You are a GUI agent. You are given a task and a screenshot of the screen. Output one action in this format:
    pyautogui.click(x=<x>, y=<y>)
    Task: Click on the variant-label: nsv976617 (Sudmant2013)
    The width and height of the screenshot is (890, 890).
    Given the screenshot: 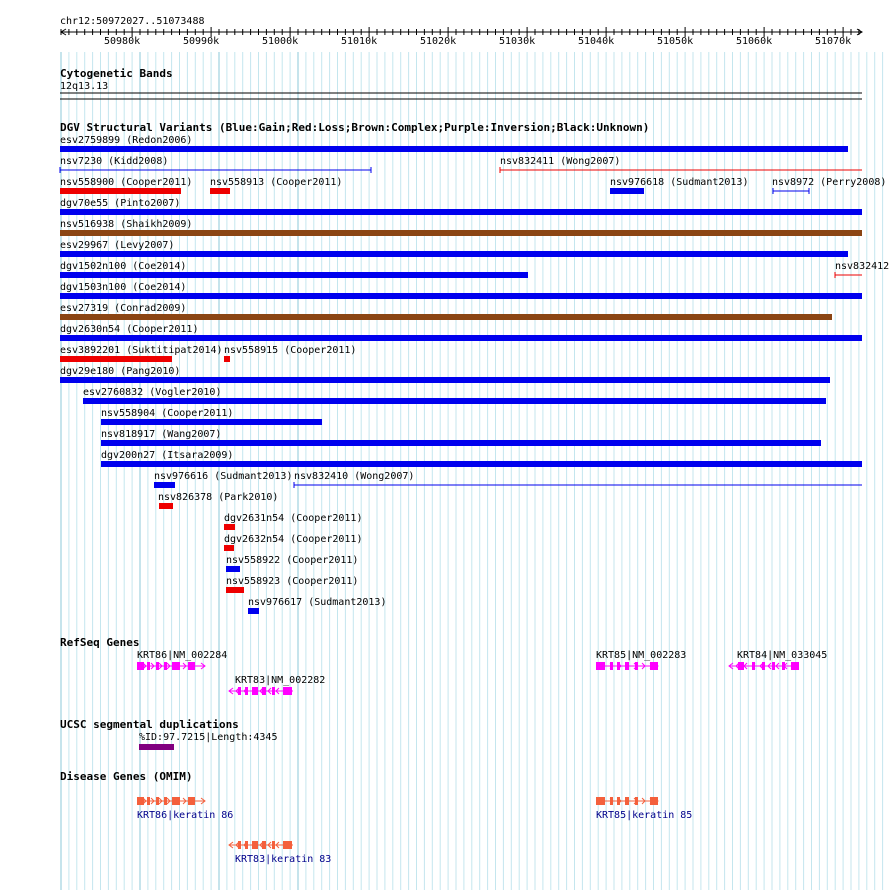 What is the action you would take?
    pyautogui.click(x=317, y=602)
    